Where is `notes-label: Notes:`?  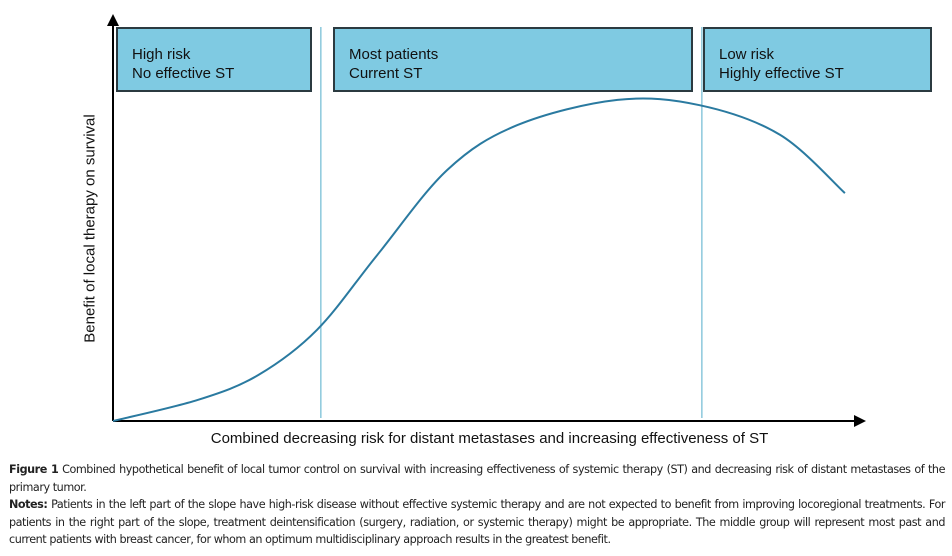
notes-label: Notes: is located at coordinates (28, 504).